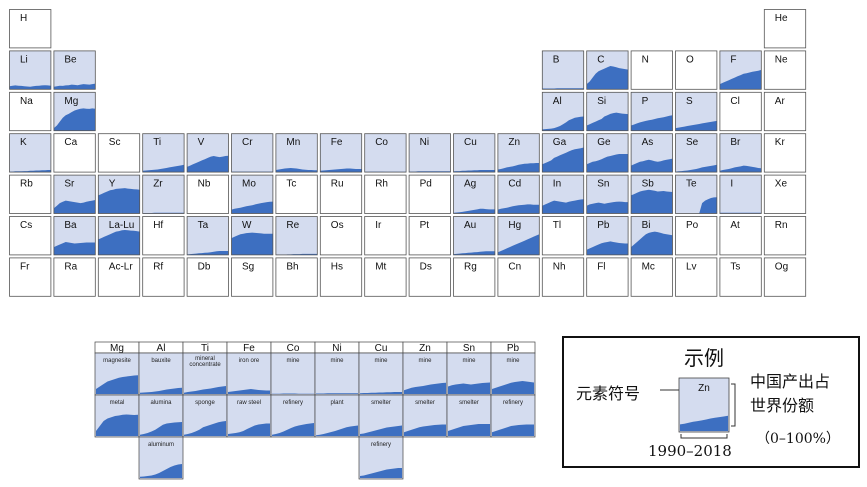 The width and height of the screenshot is (867, 487). I want to click on element-symbol: Cu, so click(470, 142).